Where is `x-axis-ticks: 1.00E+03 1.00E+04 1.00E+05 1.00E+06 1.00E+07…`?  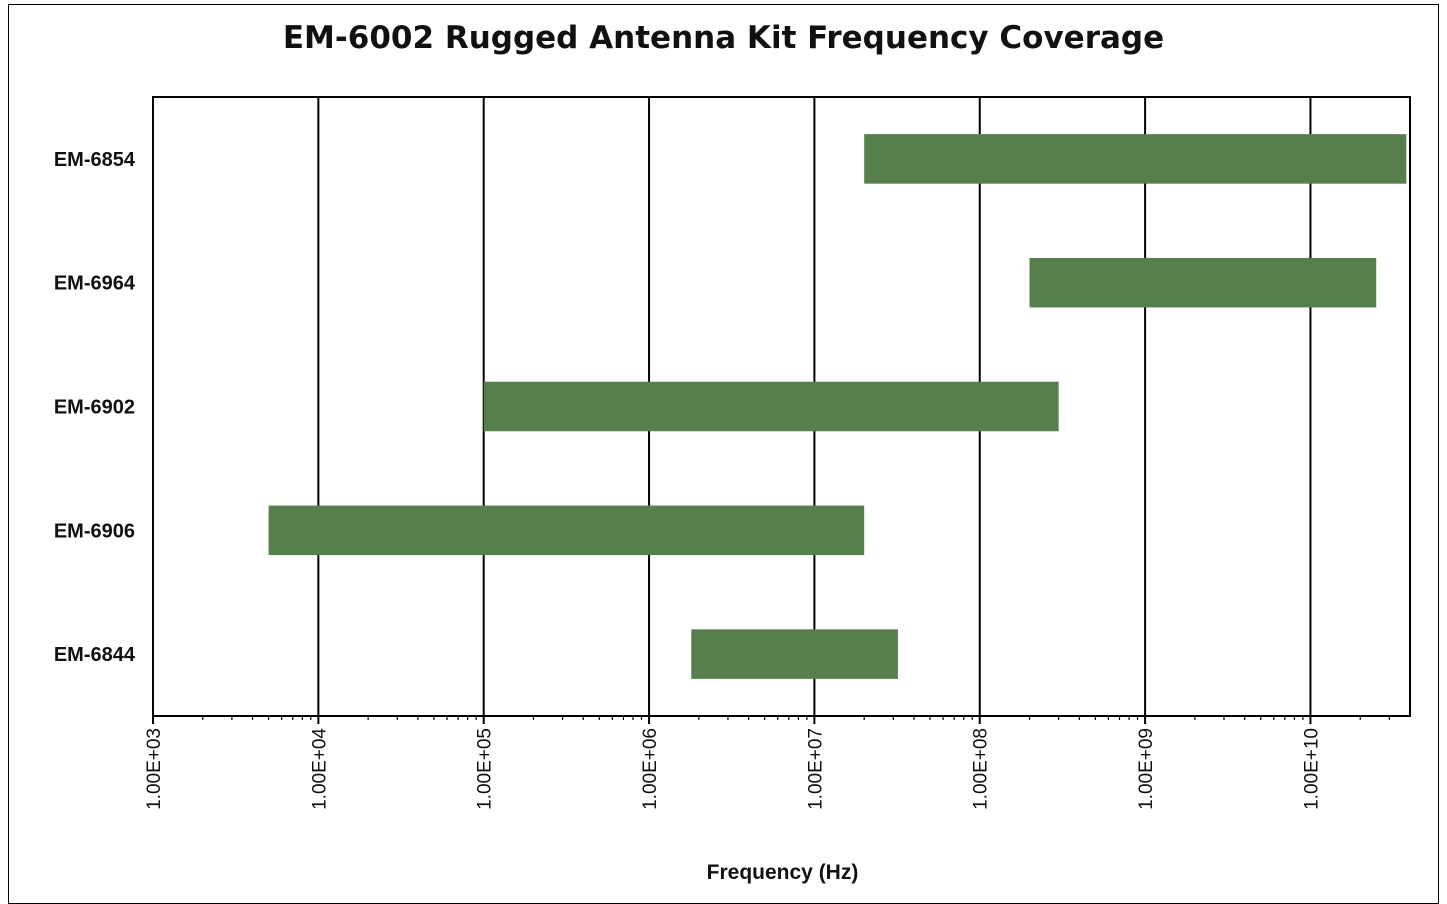 x-axis-ticks: 1.00E+03 1.00E+04 1.00E+05 1.00E+06 1.00E+07… is located at coordinates (767, 763).